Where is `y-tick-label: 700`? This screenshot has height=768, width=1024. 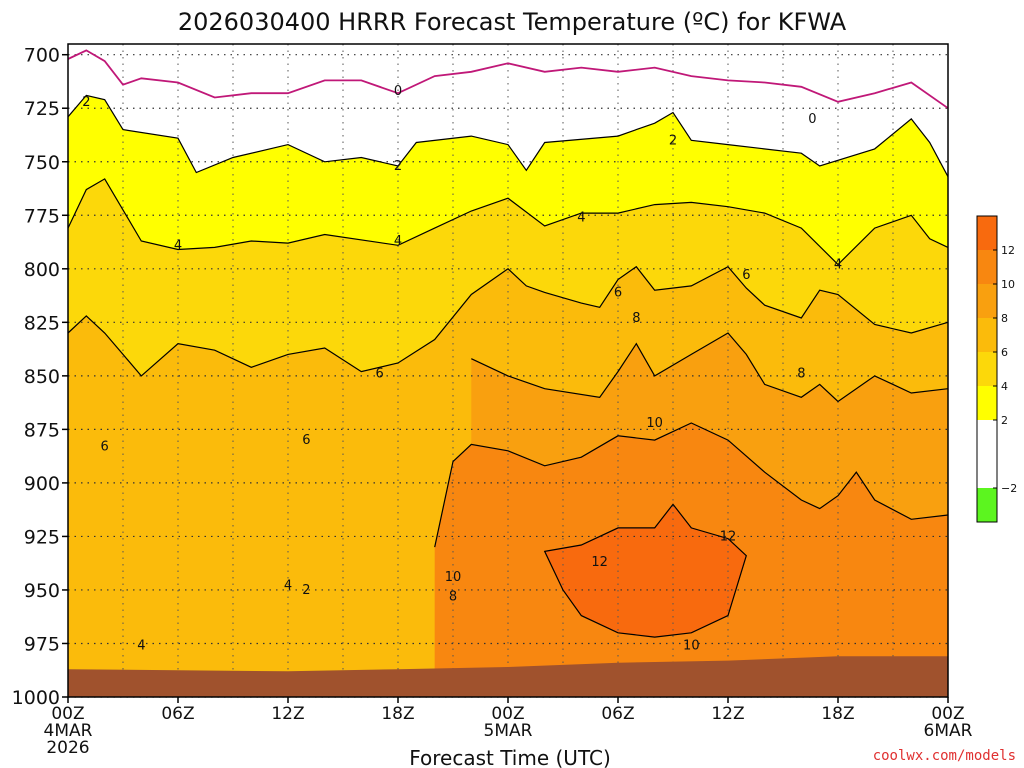
y-tick-label: 700 is located at coordinates (42, 56).